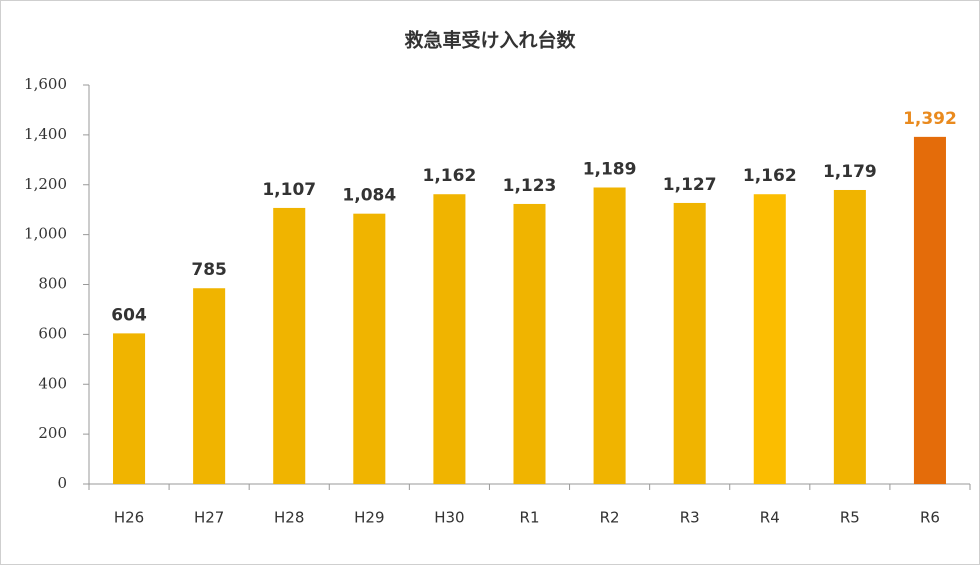 This screenshot has height=565, width=980. Describe the element at coordinates (369, 518) in the screenshot. I see `x-tick-label: H29` at that location.